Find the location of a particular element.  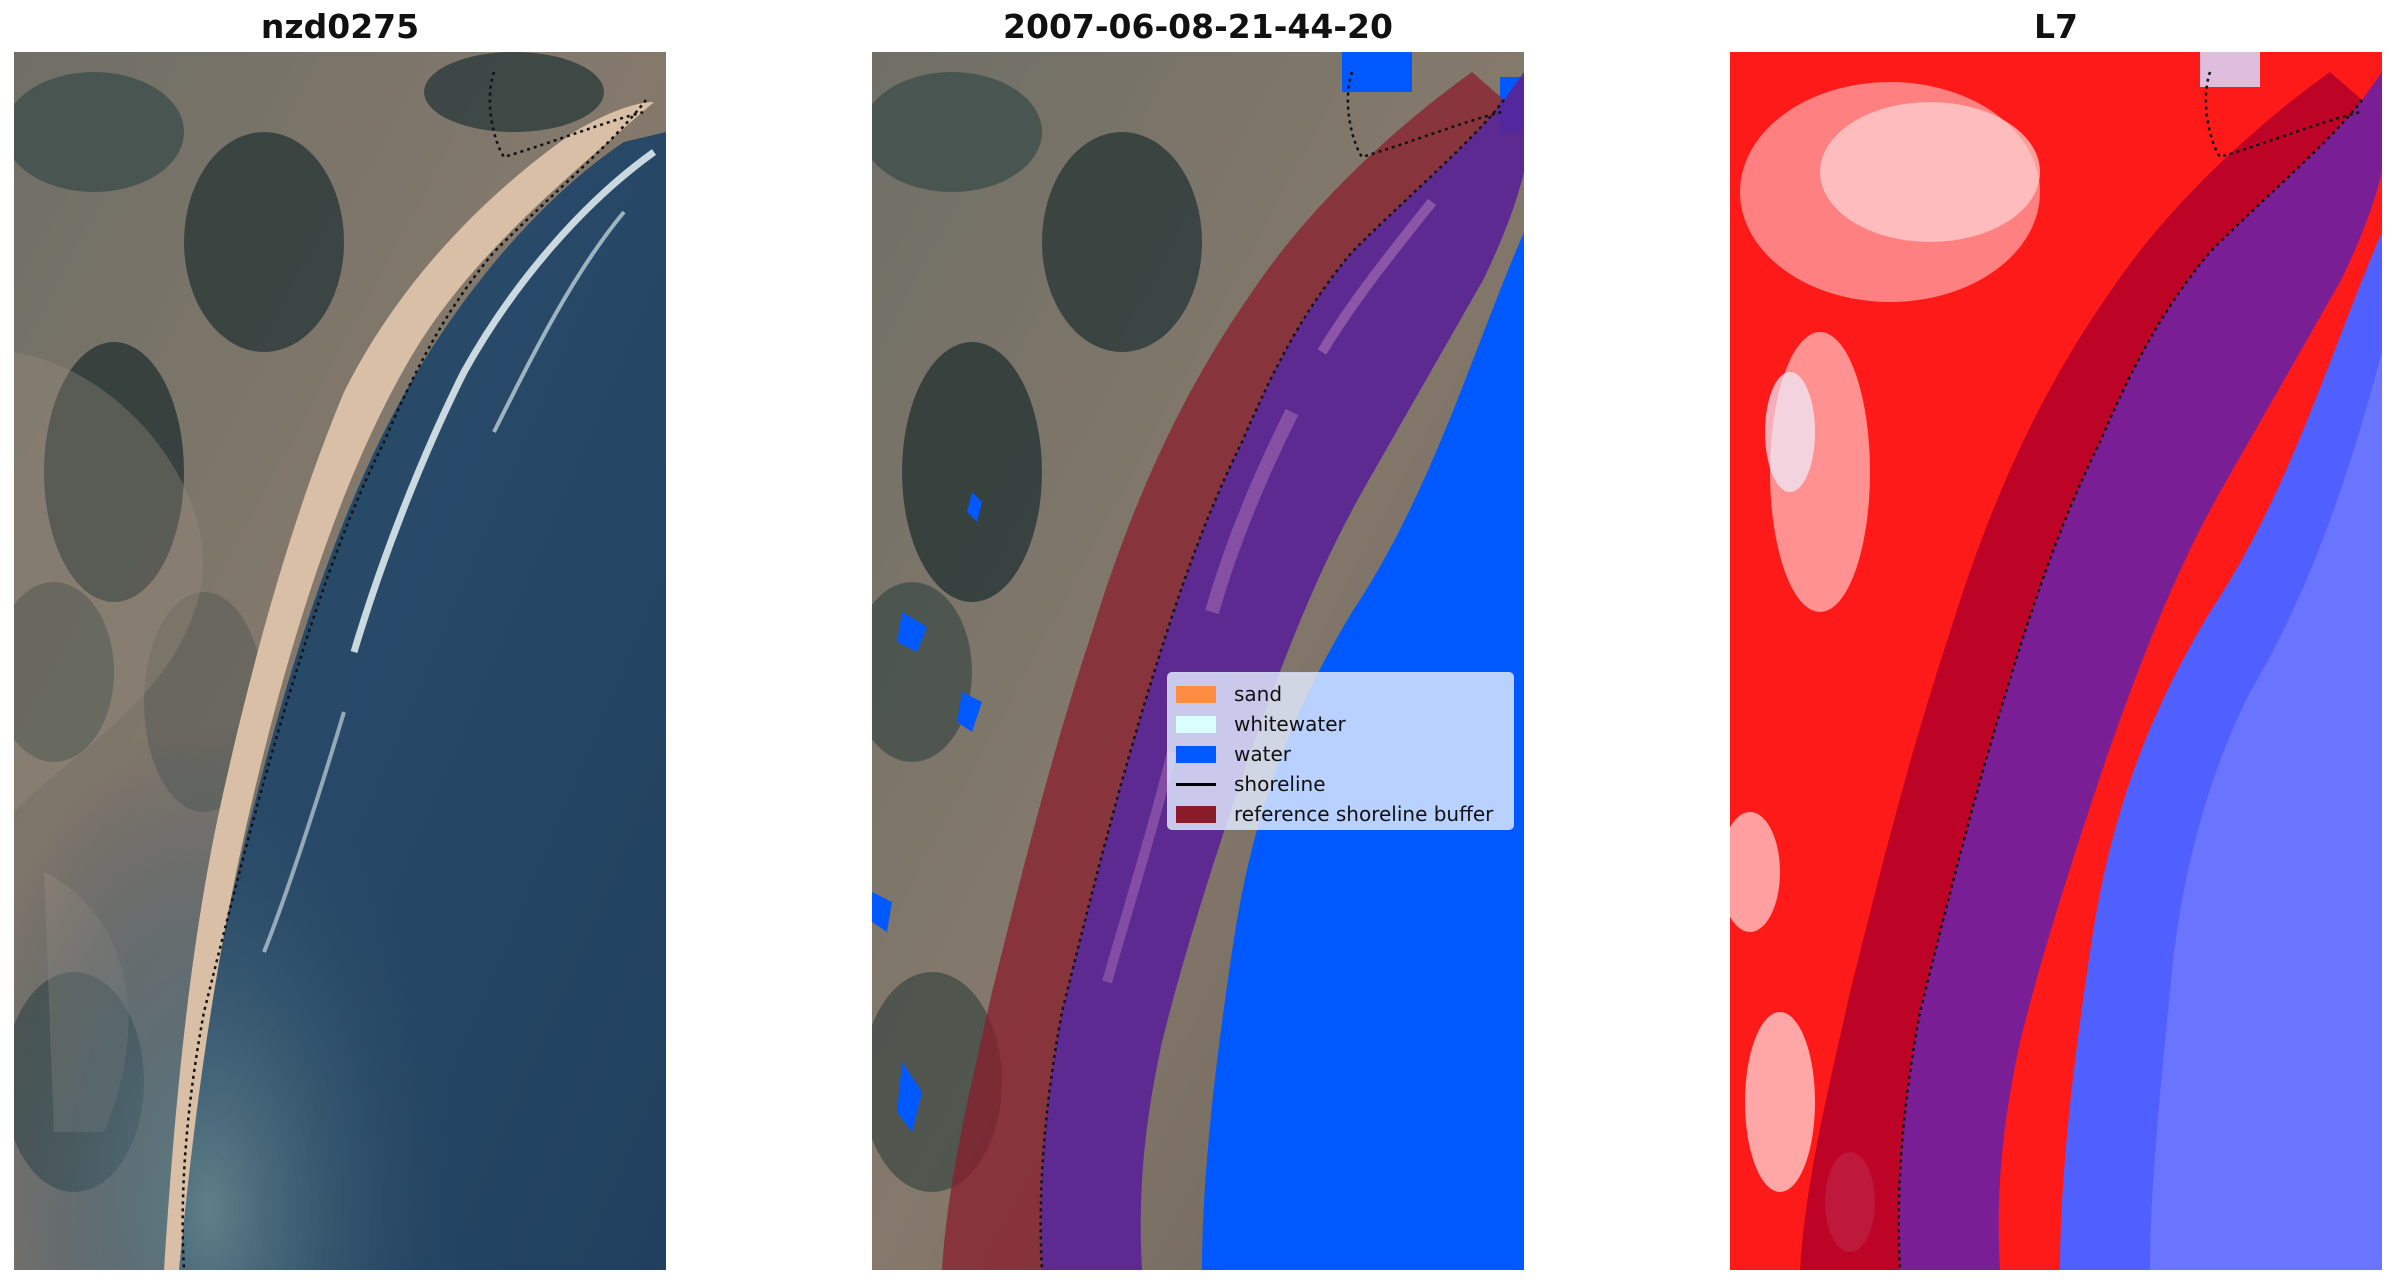

legend-swatch-whitewater is located at coordinates (1196, 724).